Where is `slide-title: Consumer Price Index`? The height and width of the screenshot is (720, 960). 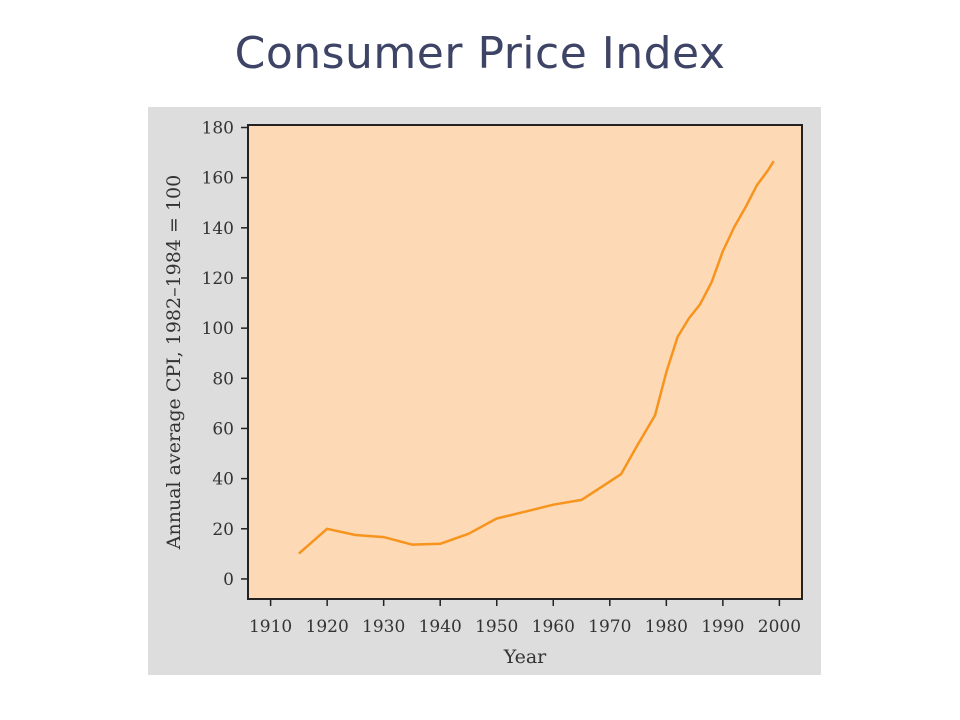 slide-title: Consumer Price Index is located at coordinates (480, 53).